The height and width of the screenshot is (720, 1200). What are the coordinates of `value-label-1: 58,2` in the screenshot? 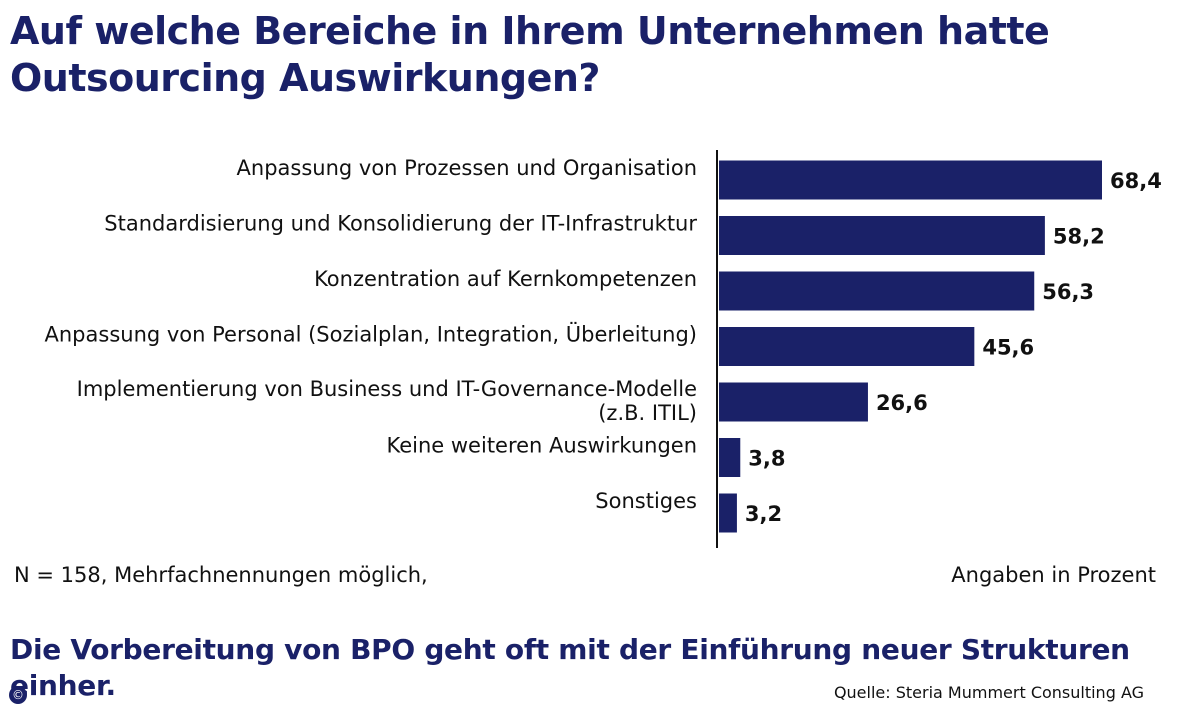 It's located at (1079, 237).